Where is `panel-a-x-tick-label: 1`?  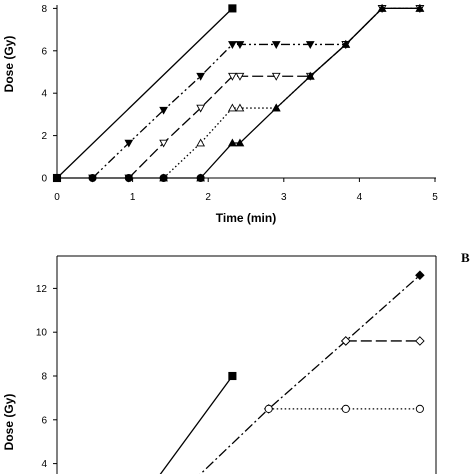
panel-a-x-tick-label: 1 is located at coordinates (133, 197).